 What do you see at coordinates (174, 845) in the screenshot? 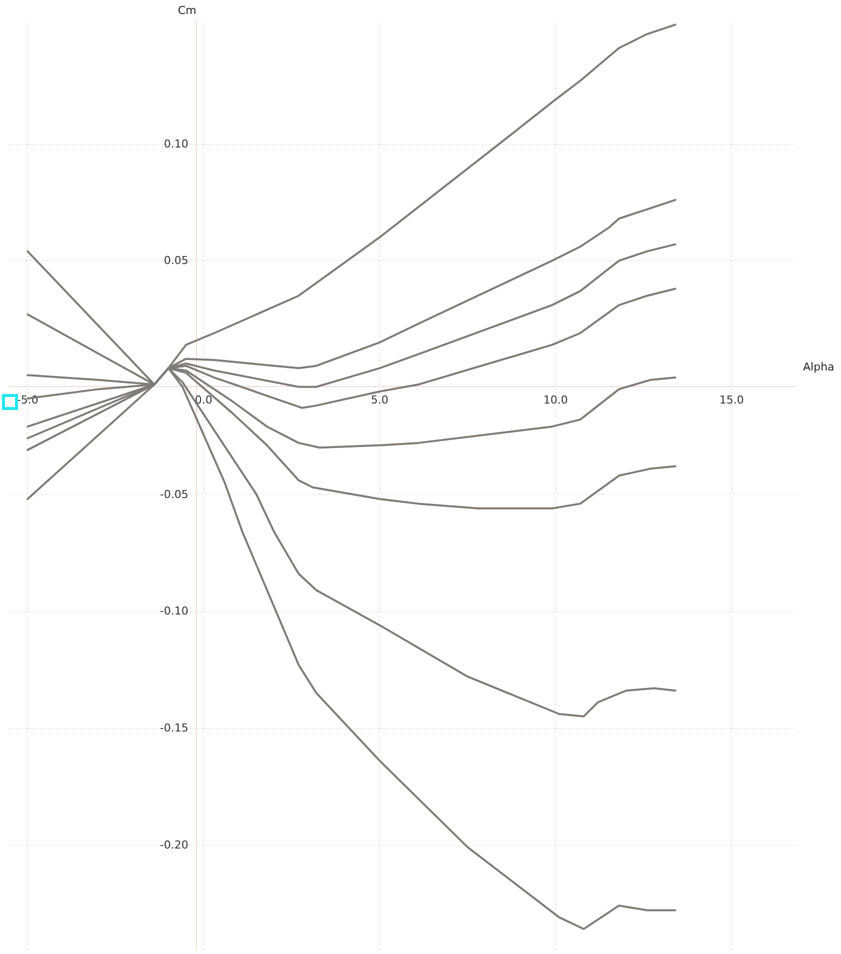
I see `y-tick-label: -0.20` at bounding box center [174, 845].